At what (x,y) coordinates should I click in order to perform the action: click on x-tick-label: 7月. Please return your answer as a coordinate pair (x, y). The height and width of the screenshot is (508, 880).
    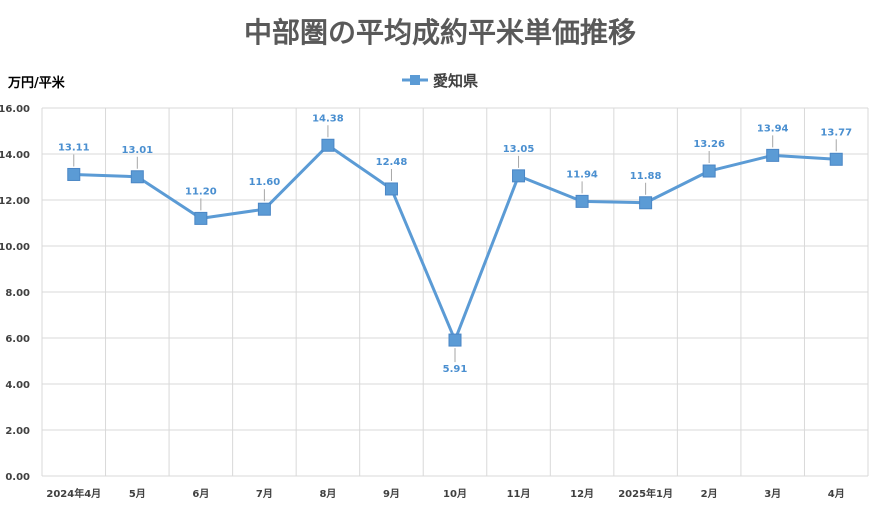
    Looking at the image, I should click on (264, 494).